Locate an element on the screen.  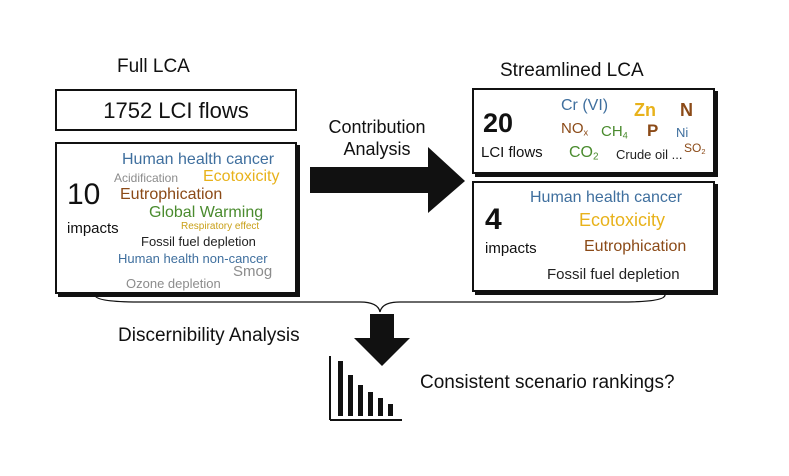
word-eutrophication: Eutrophication is located at coordinates (171, 194).